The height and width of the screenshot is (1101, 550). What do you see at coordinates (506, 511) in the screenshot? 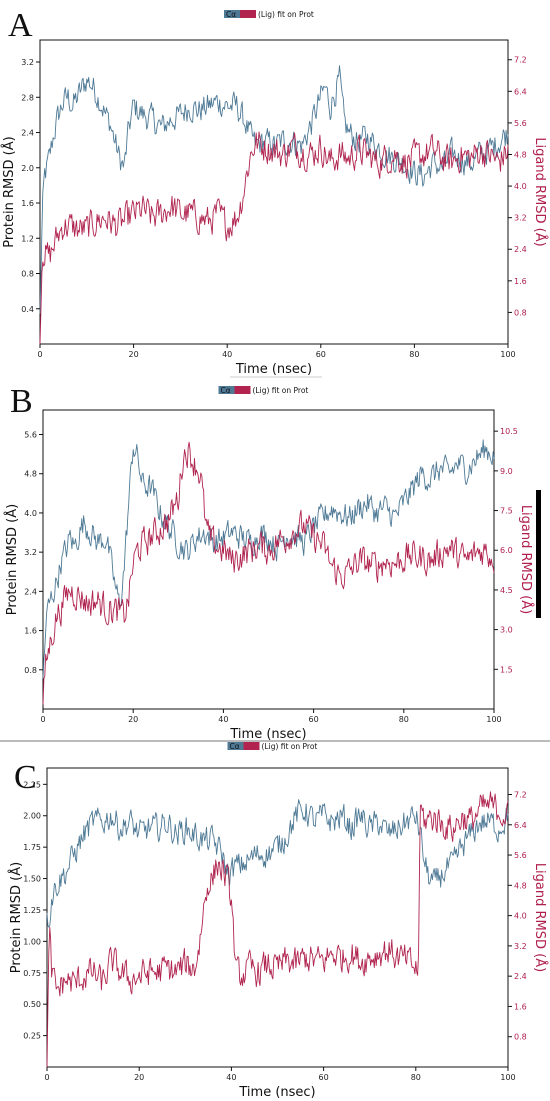
I see `y2-tick-label: 7.5` at bounding box center [506, 511].